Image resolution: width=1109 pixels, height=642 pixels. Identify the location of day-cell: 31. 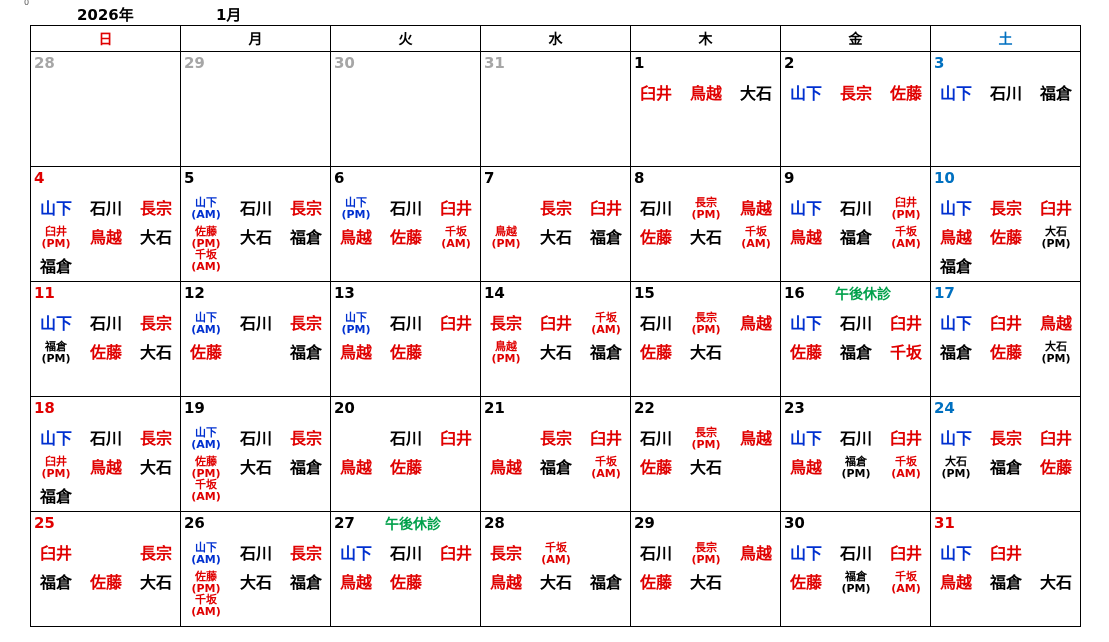
(555, 109).